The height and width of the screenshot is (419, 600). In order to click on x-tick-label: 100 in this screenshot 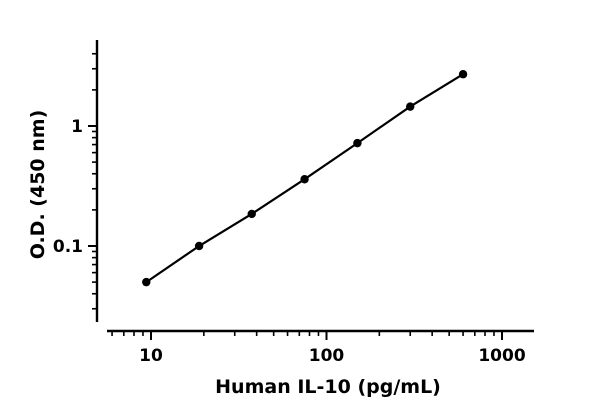, I will do `click(327, 356)`.